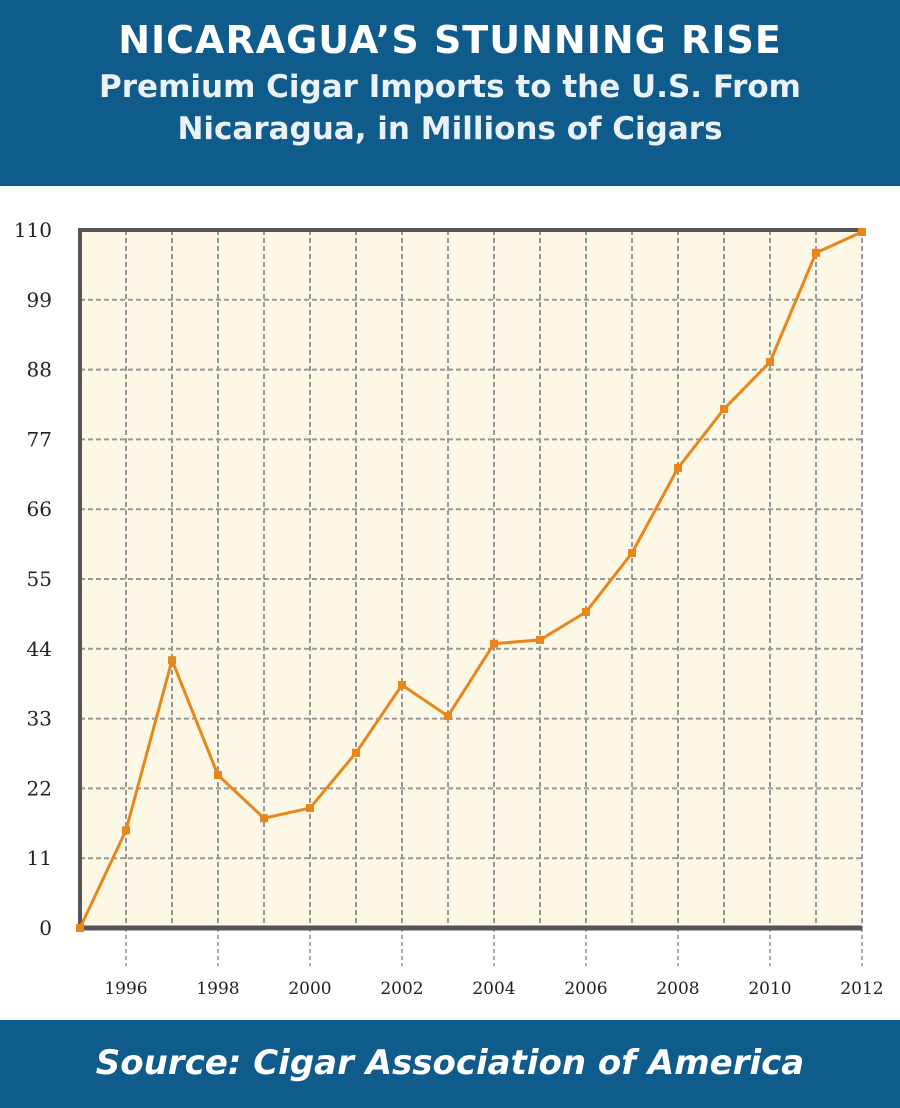 The image size is (900, 1108). What do you see at coordinates (217, 989) in the screenshot?
I see `x-tick-label: 1998` at bounding box center [217, 989].